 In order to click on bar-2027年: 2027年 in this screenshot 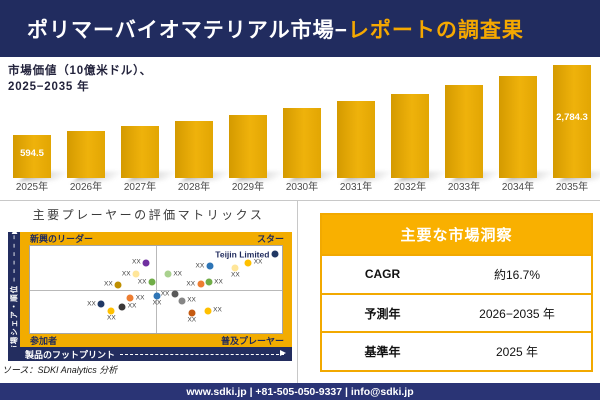, I will do `click(149, 128)`.